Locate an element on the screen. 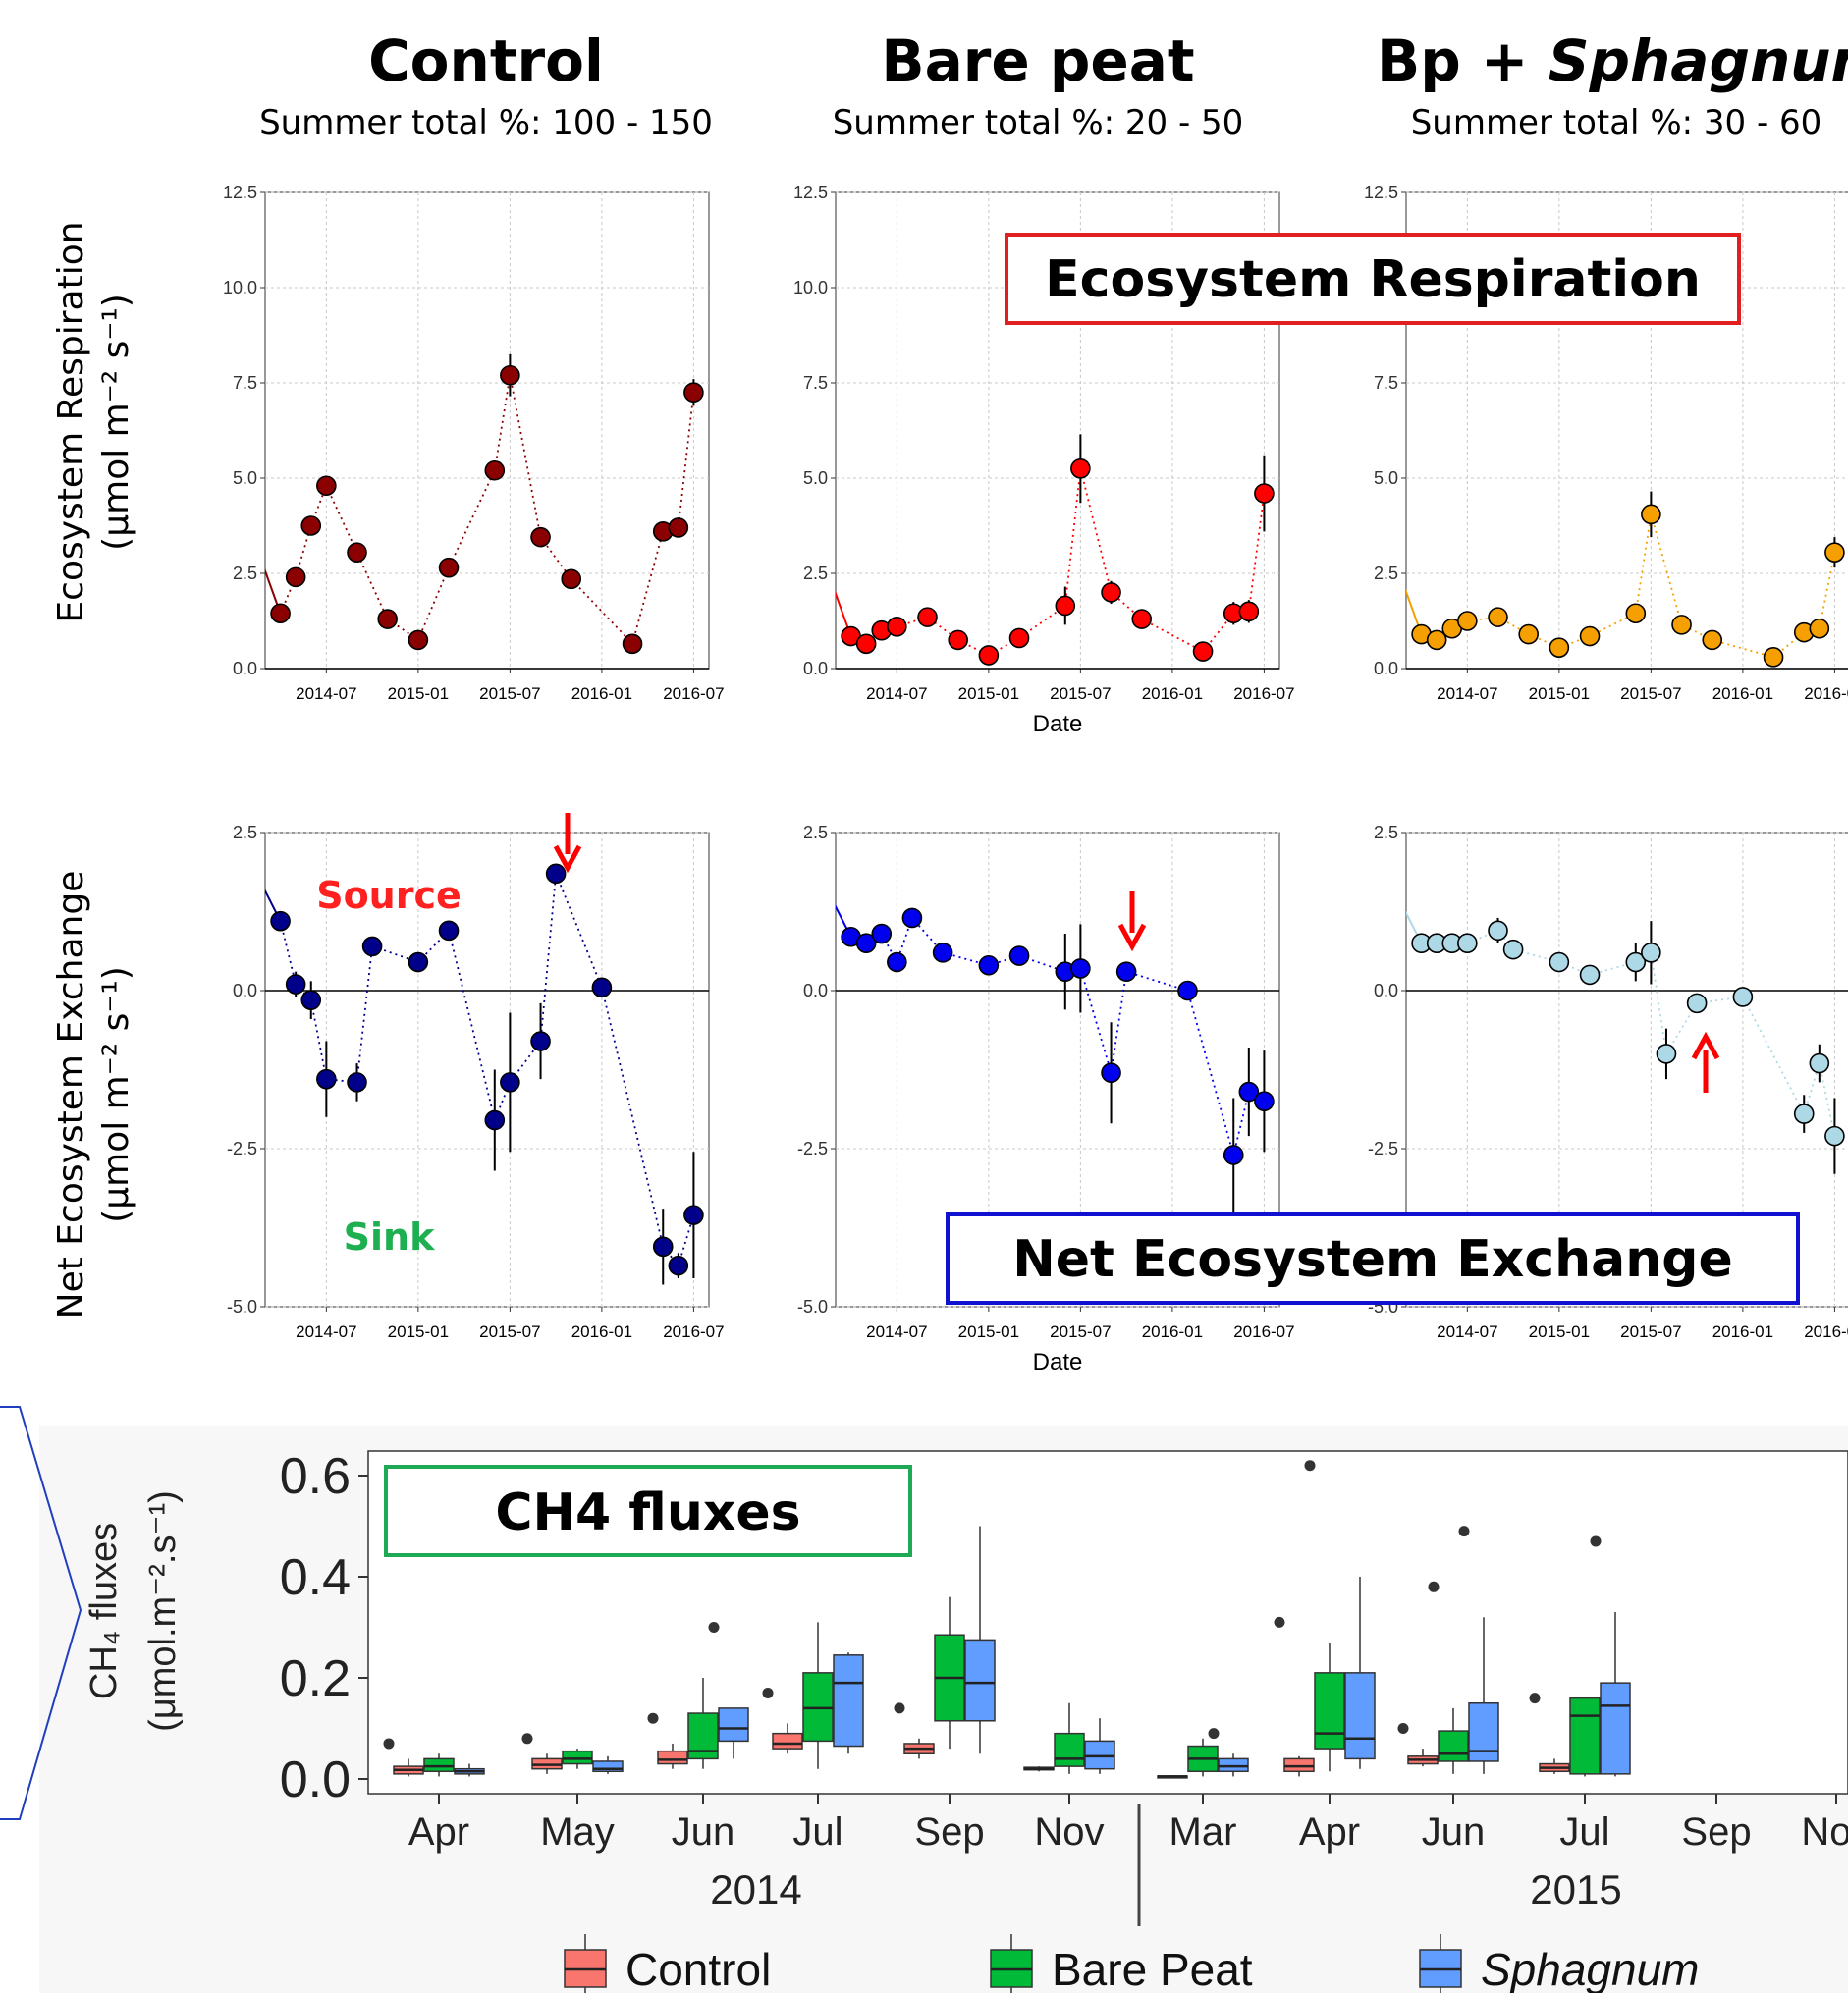  y-tick-label: 10.0 is located at coordinates (811, 288).